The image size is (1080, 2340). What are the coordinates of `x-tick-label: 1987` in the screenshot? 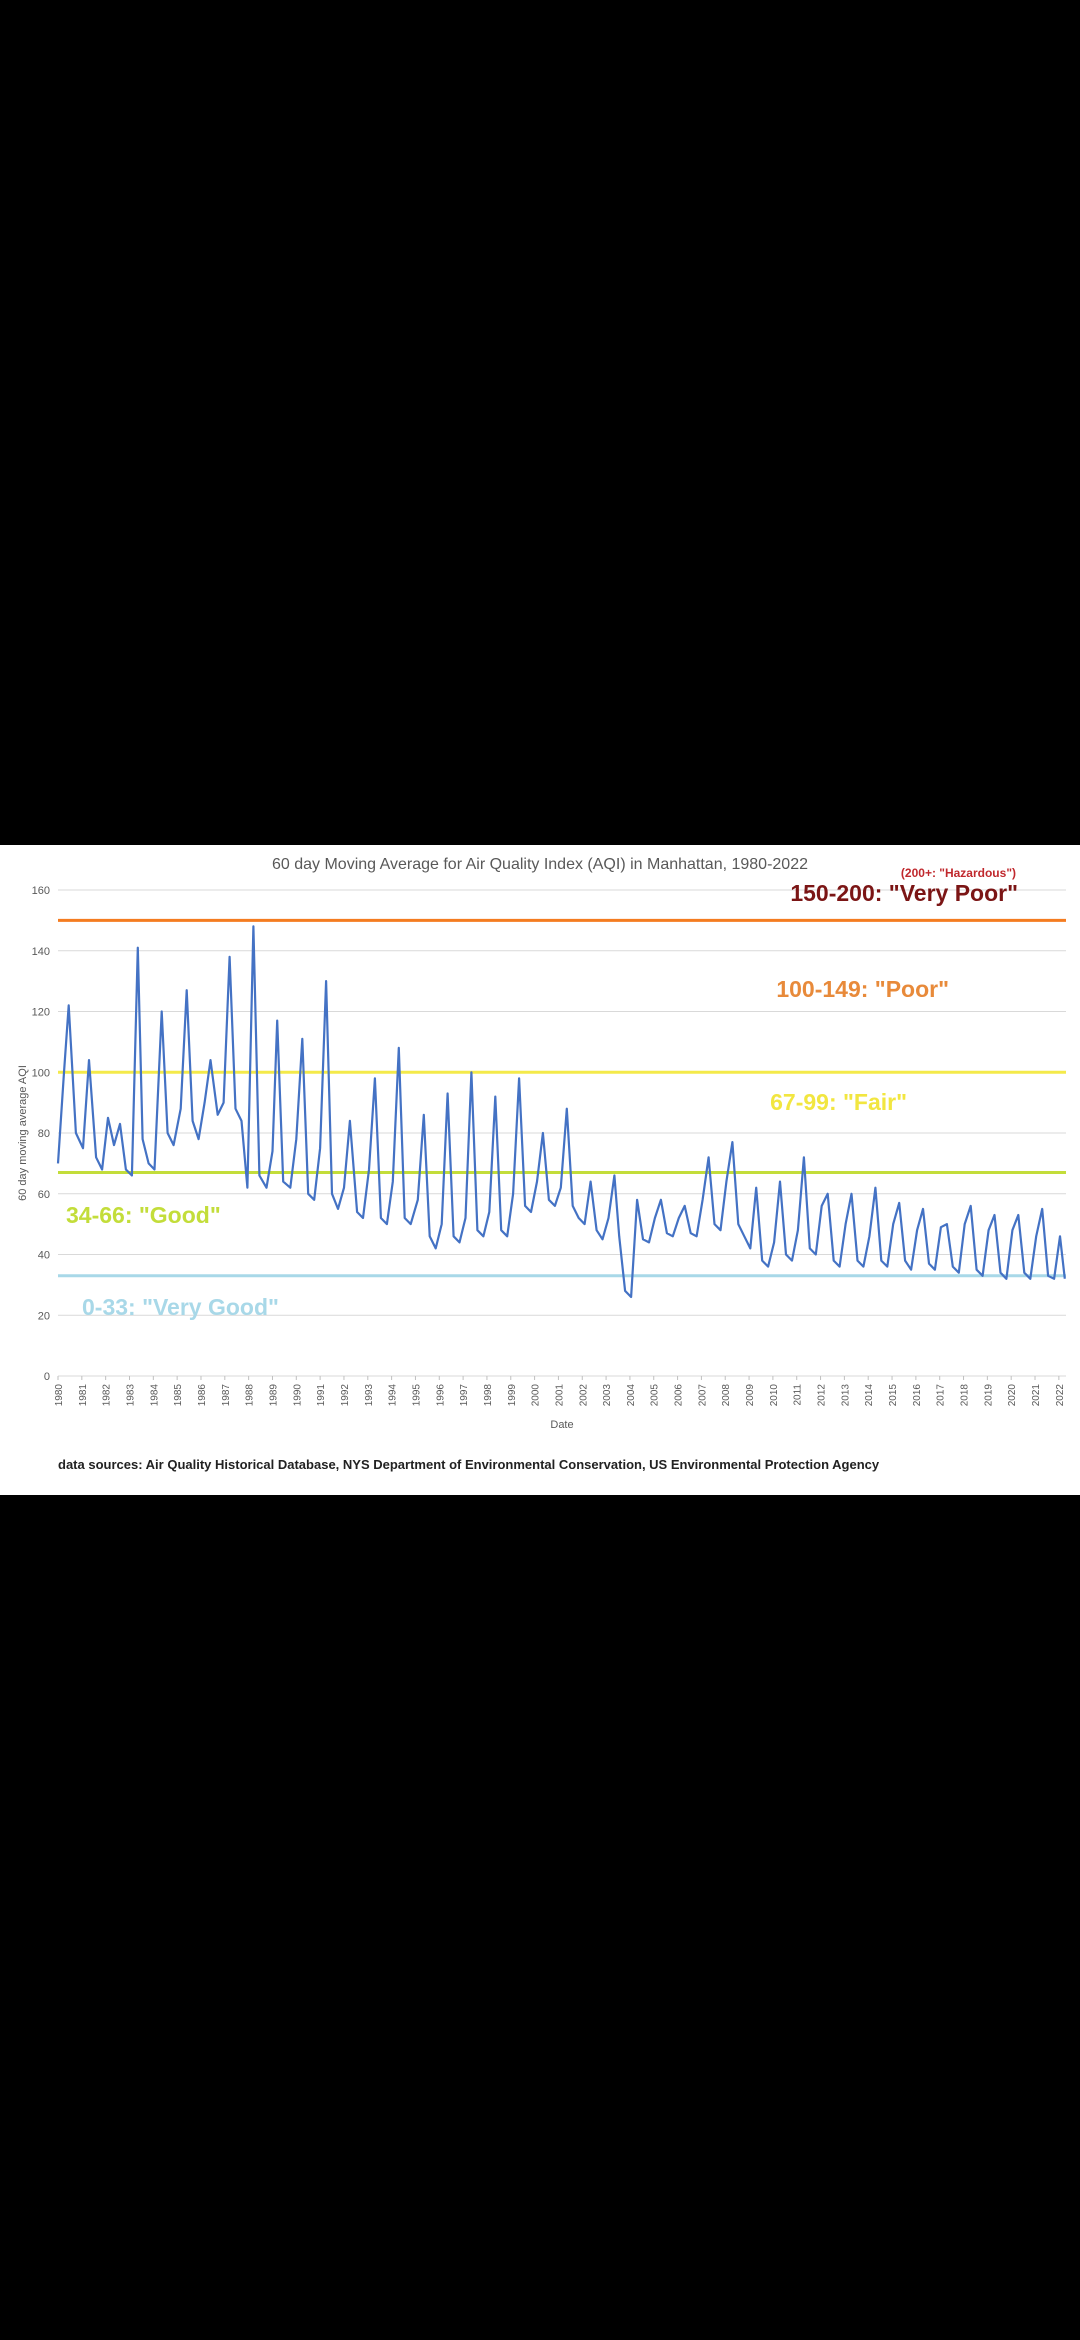 It's located at (226, 1395).